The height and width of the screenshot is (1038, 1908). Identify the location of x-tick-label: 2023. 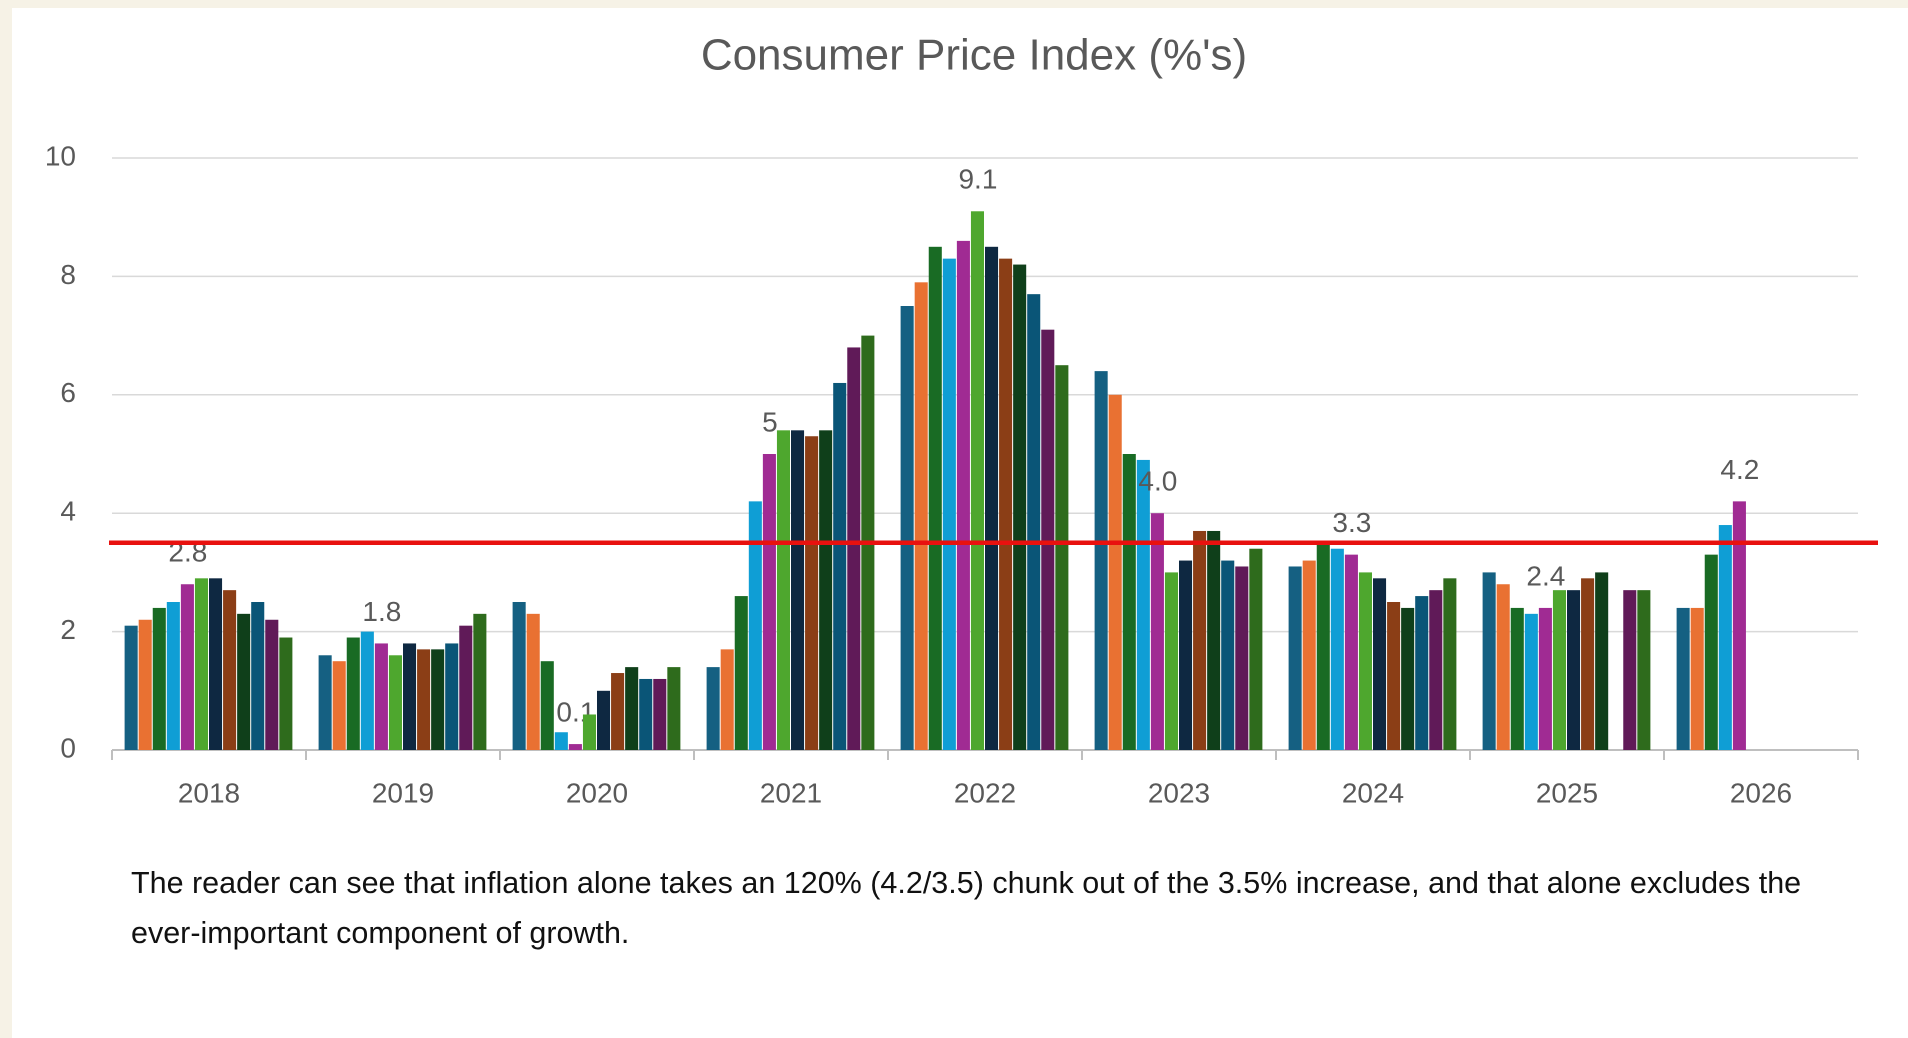
(1179, 792).